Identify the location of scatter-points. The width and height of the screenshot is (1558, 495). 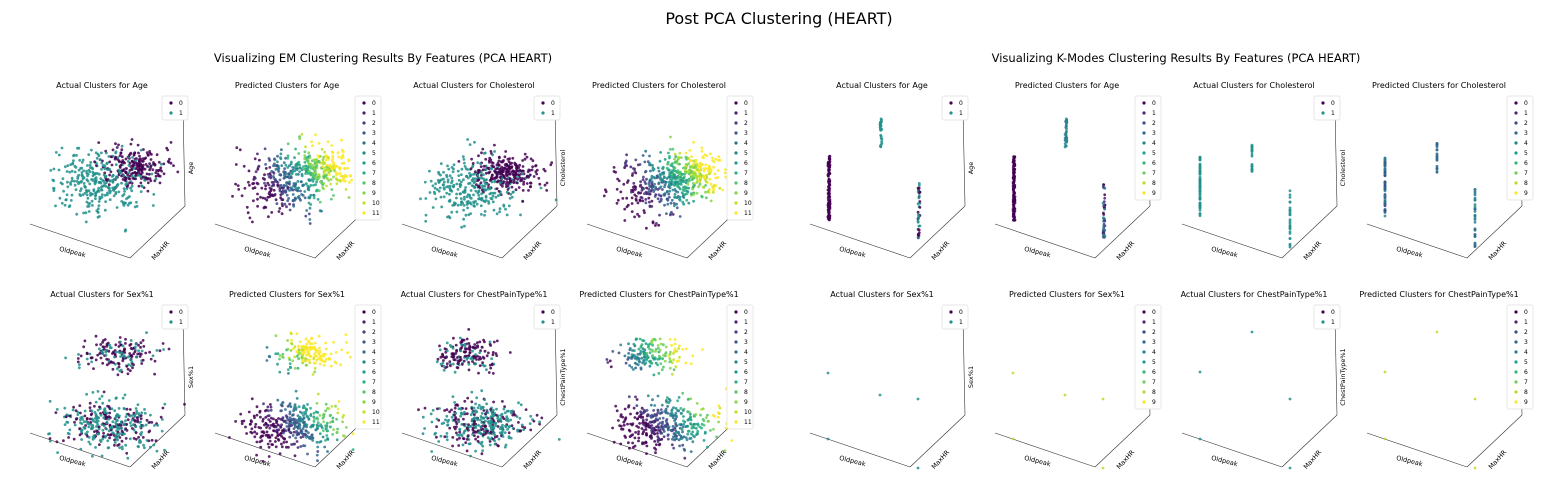
(874, 178).